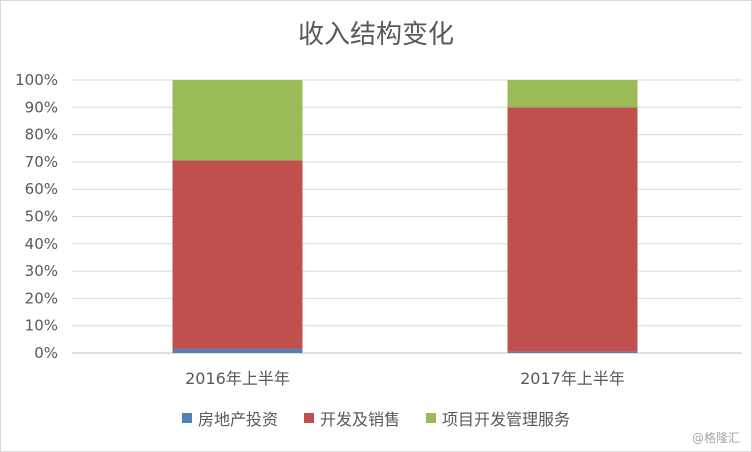 The width and height of the screenshot is (752, 452). Describe the element at coordinates (41, 271) in the screenshot. I see `y-tick-label: 30%` at that location.